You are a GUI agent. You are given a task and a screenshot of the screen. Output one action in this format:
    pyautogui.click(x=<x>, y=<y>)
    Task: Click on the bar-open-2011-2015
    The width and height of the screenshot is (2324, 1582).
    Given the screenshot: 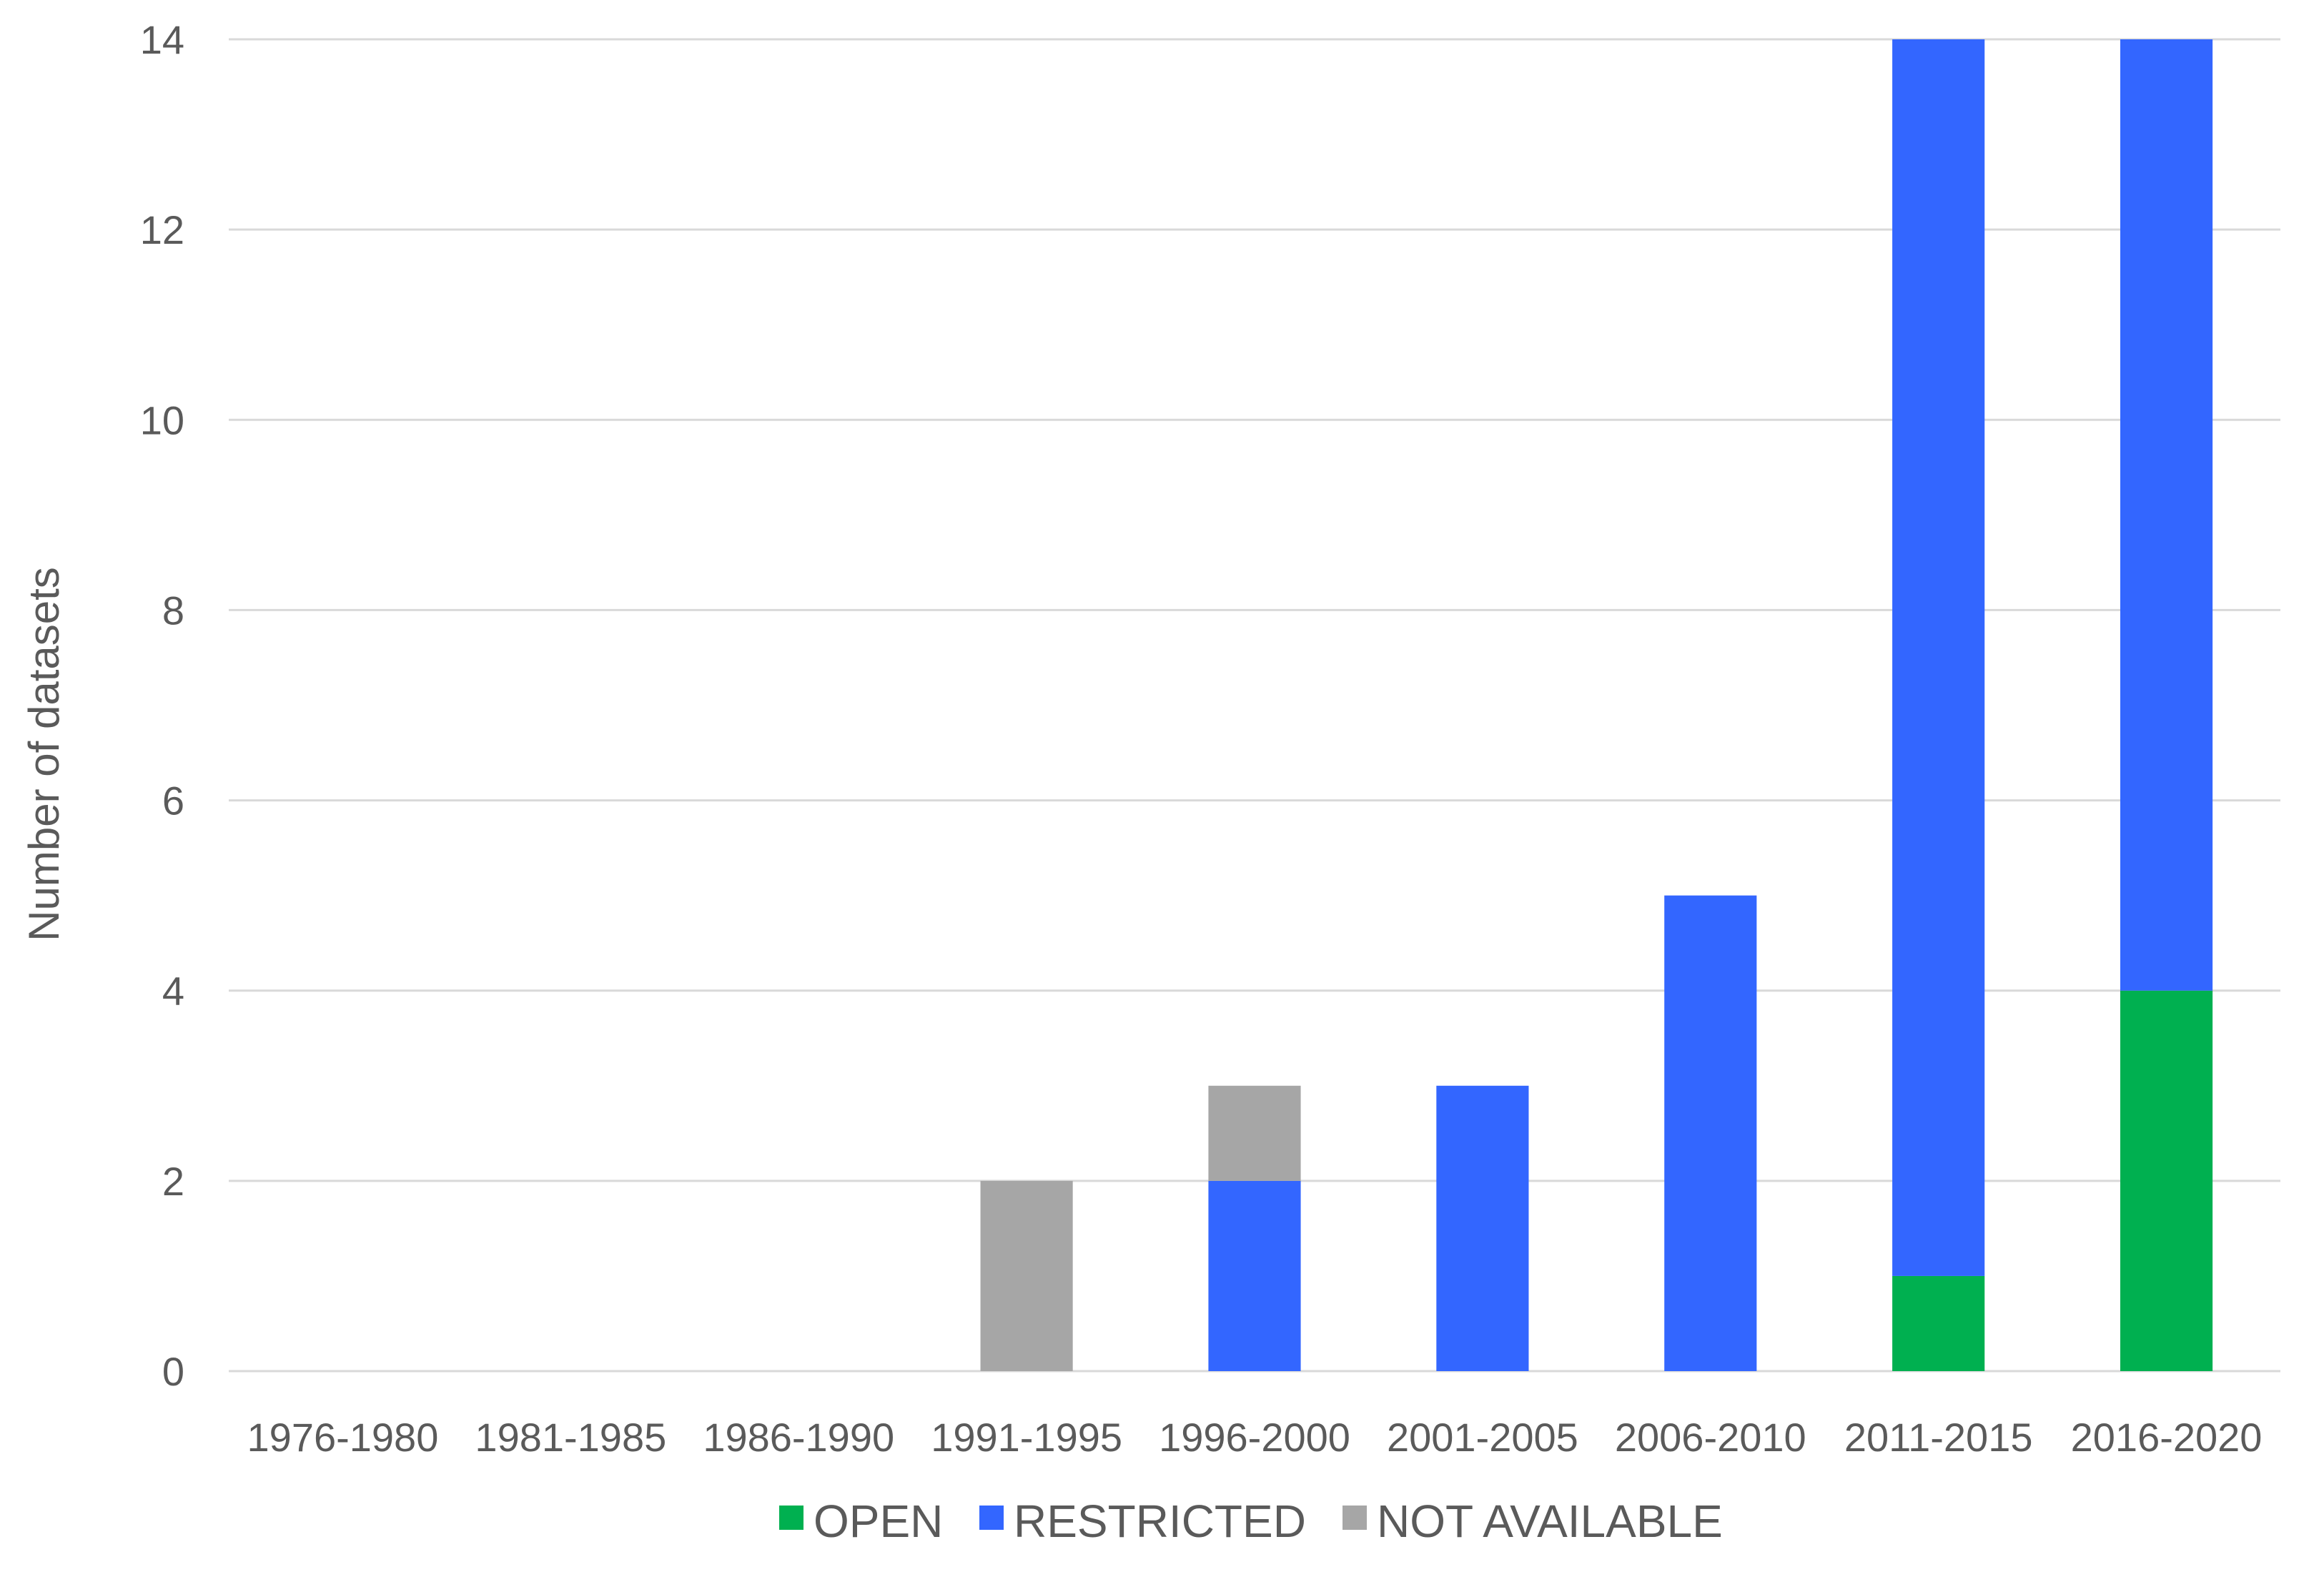 What is the action you would take?
    pyautogui.click(x=1938, y=1323)
    